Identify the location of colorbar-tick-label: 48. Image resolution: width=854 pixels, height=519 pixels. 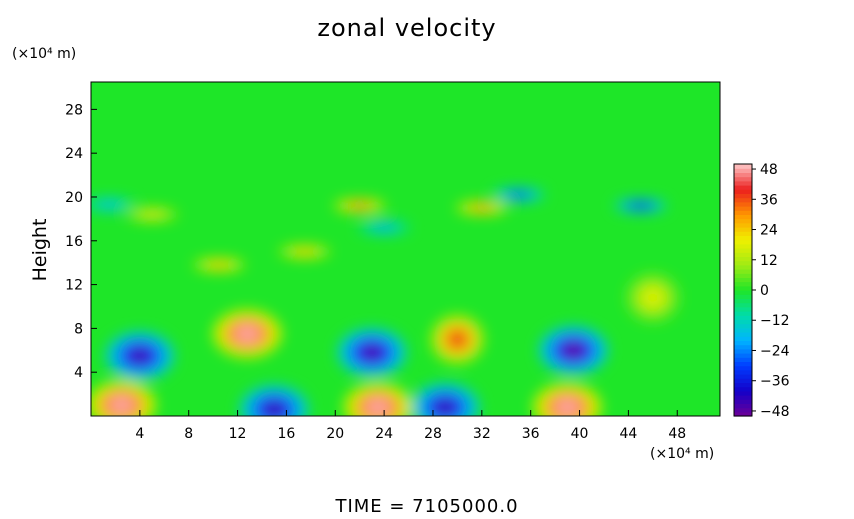
(769, 170).